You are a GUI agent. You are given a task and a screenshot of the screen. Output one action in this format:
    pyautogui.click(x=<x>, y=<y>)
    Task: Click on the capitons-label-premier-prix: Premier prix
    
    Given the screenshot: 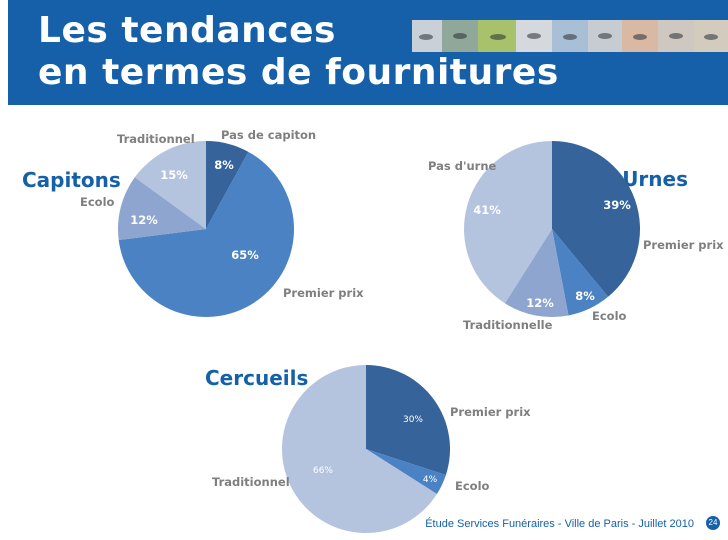 What is the action you would take?
    pyautogui.click(x=323, y=293)
    